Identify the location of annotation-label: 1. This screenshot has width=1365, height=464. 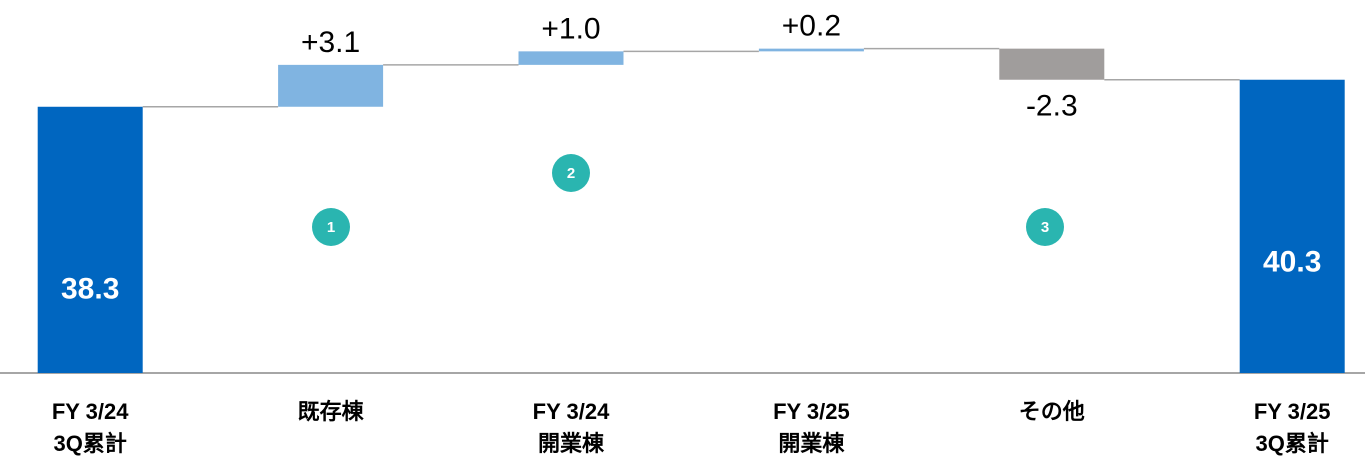
(331, 227).